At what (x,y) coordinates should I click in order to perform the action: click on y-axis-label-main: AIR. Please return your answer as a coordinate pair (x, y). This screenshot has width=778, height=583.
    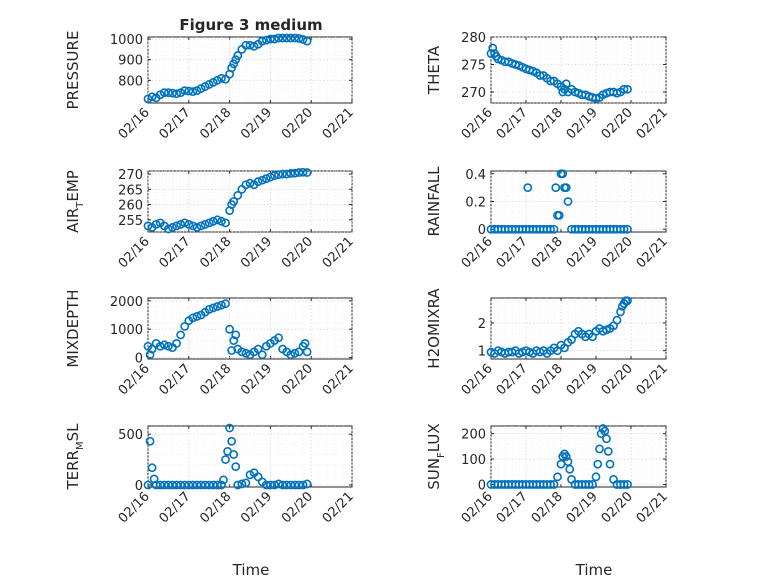
    Looking at the image, I should click on (73, 220).